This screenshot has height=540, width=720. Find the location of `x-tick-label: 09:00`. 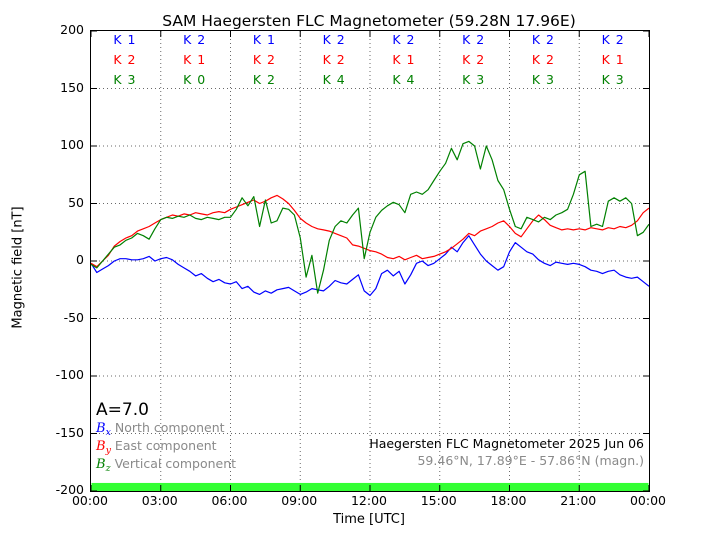

x-tick-label: 09:00 is located at coordinates (299, 500).